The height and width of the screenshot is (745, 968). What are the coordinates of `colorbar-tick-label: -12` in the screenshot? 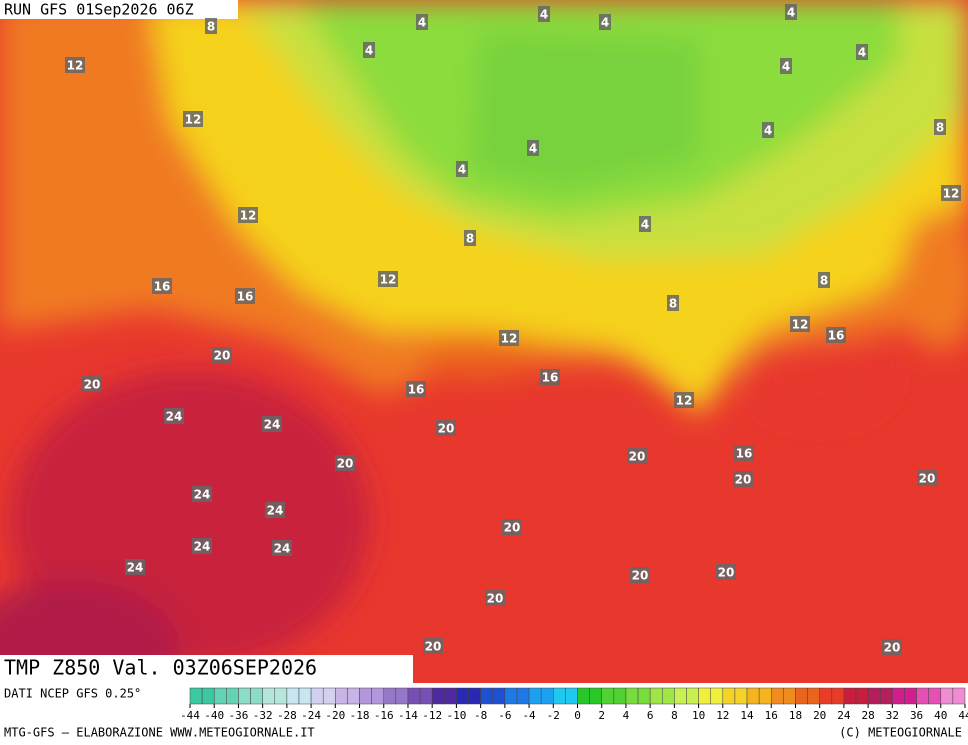 It's located at (432, 715).